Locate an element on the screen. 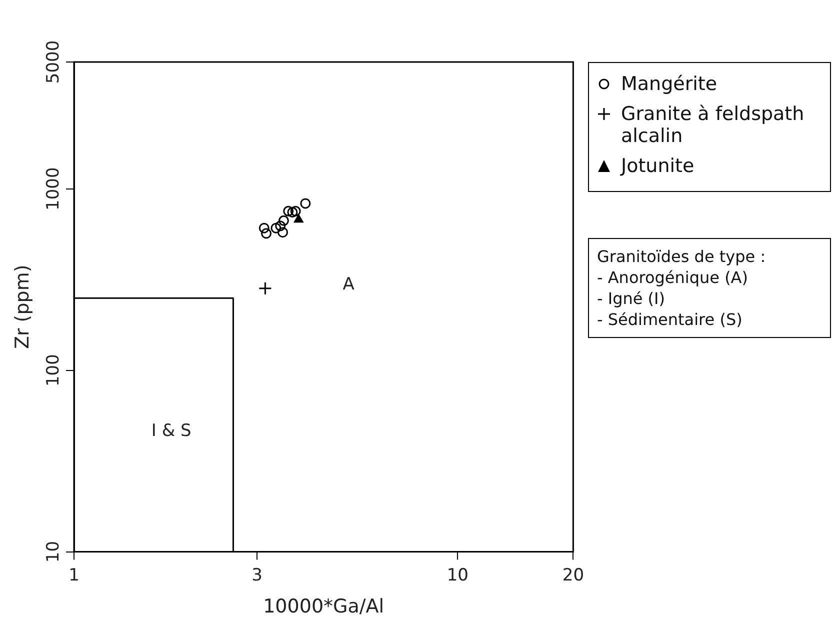  y-tick-label: 1000 is located at coordinates (53, 188).